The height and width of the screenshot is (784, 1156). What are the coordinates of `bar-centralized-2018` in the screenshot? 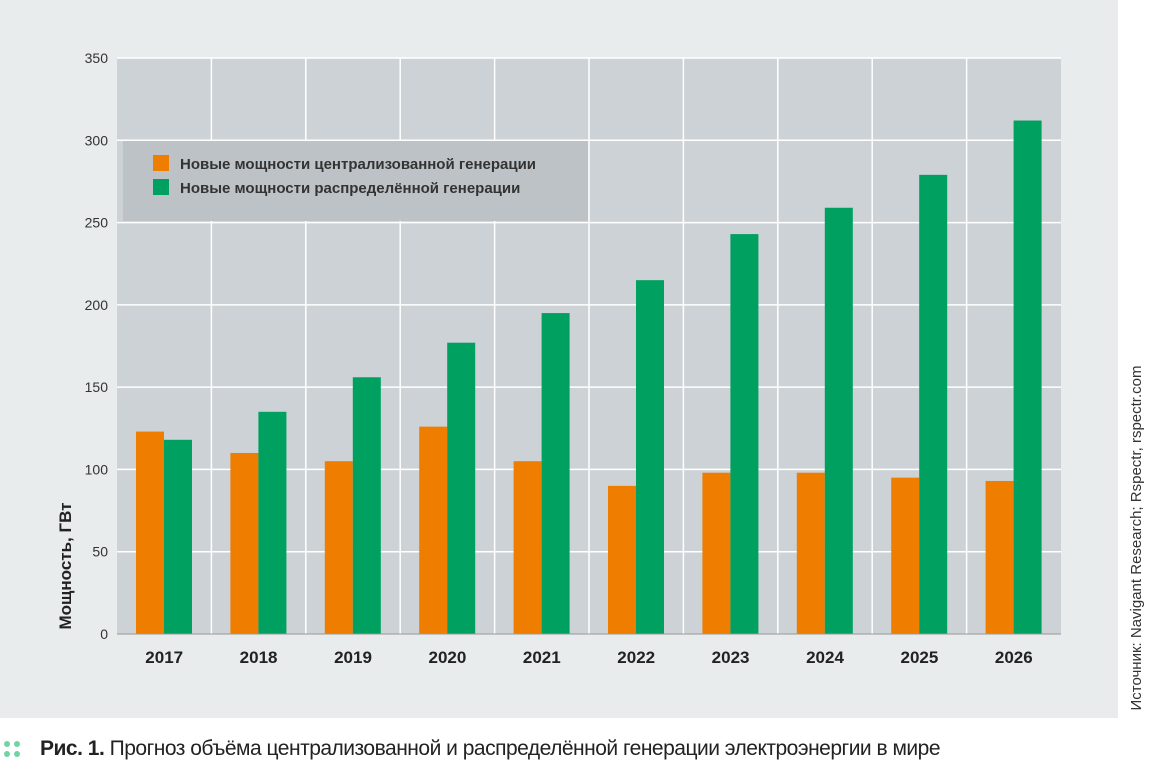 It's located at (244, 543).